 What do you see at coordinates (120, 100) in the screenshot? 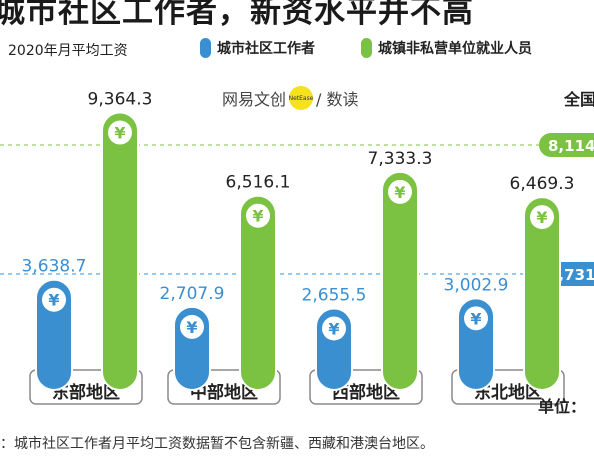
I see `data-label: 9,364.3` at bounding box center [120, 100].